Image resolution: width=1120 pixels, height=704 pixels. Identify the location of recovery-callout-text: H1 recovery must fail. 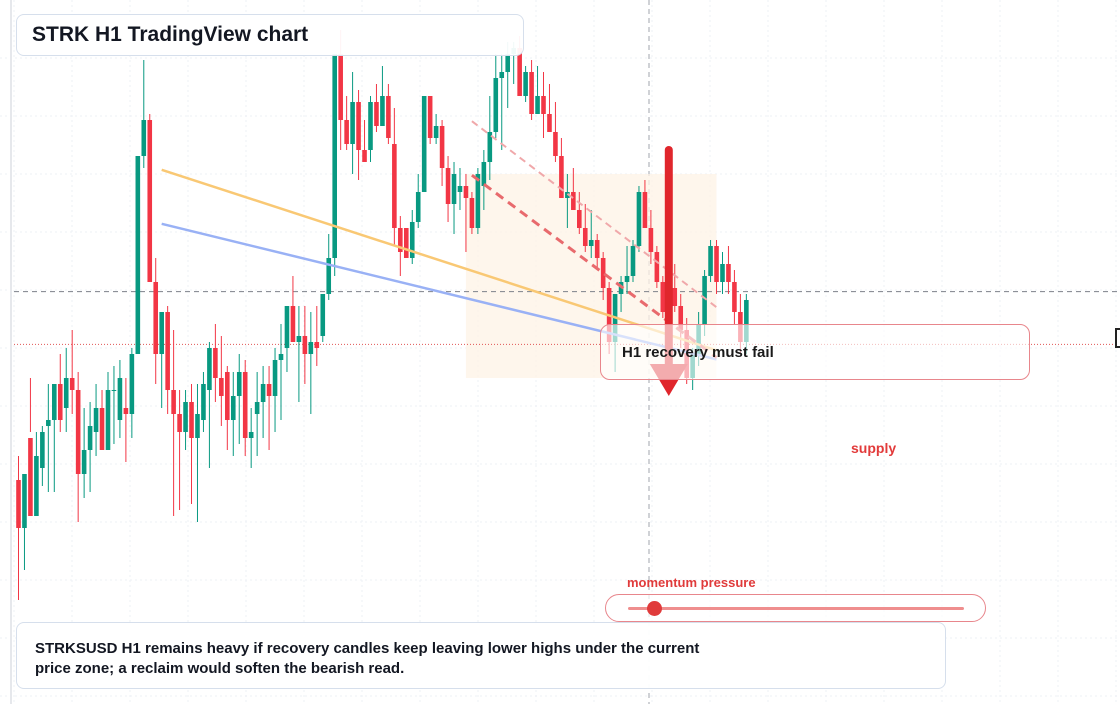
(698, 352).